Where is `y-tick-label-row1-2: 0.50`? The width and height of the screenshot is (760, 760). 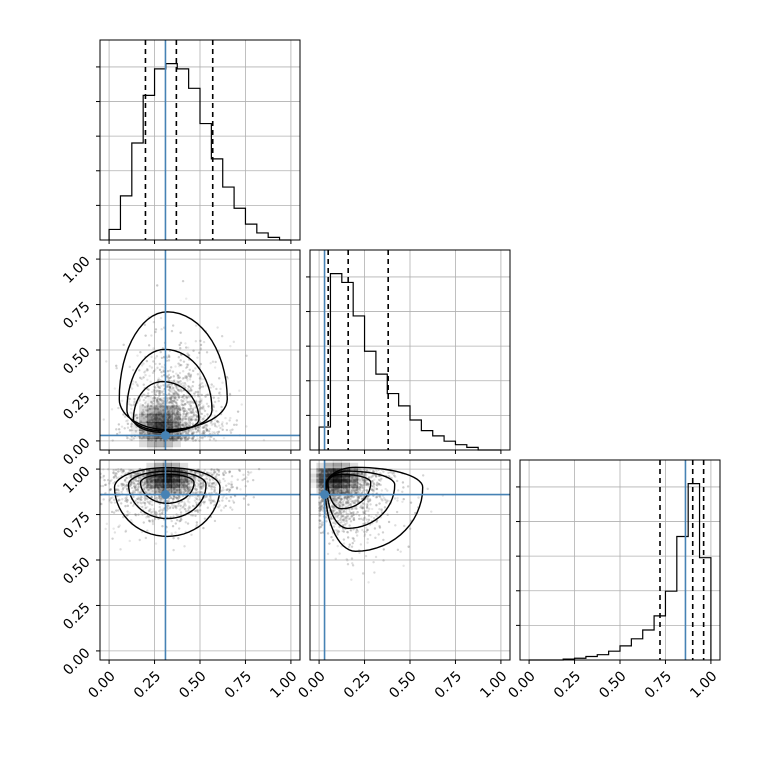
y-tick-label-row1-2: 0.50 is located at coordinates (76, 360).